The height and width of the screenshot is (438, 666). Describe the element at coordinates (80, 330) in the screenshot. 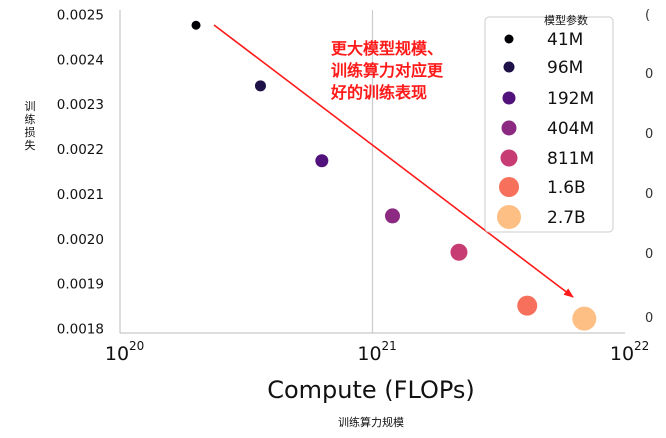

I see `y-tick-label: 0.0018` at that location.